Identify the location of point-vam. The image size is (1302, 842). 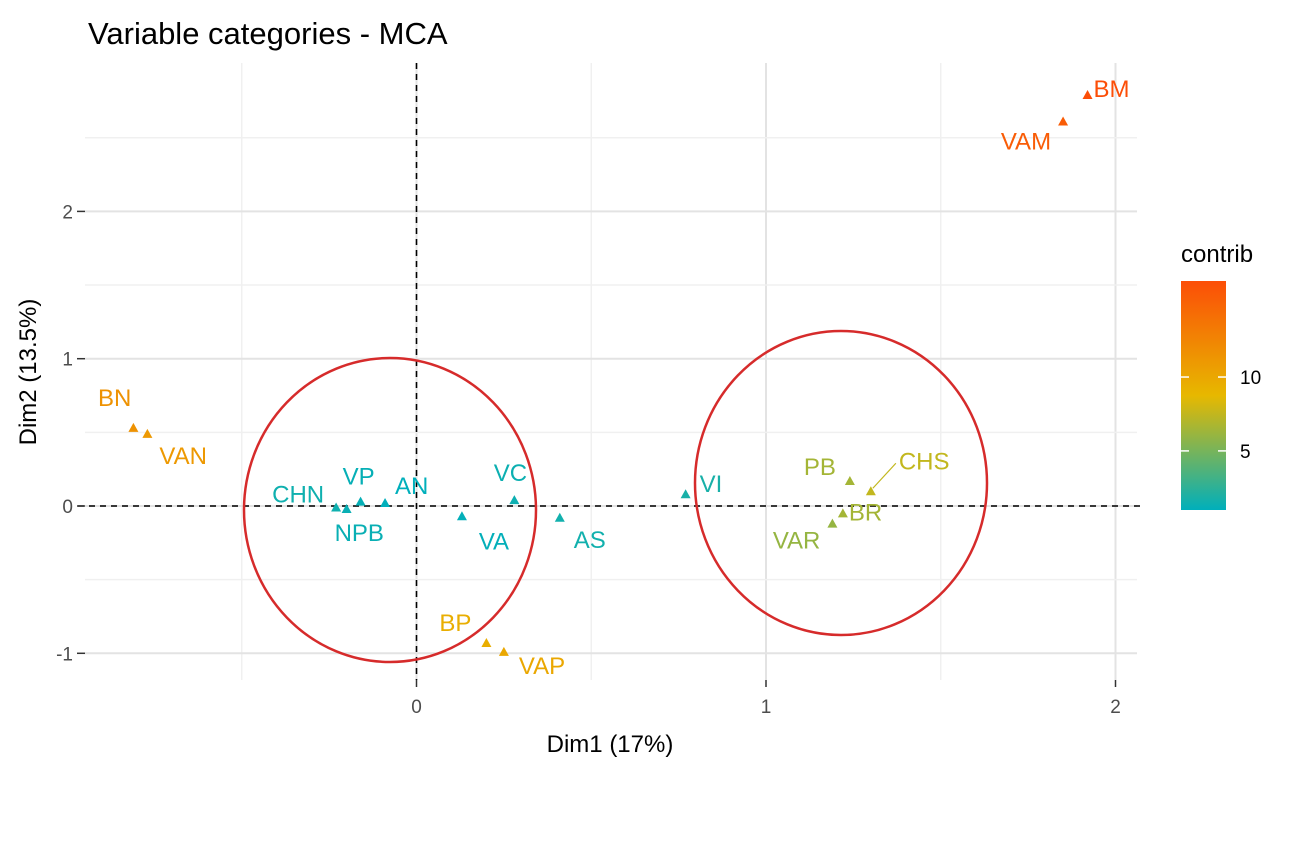
(1063, 121).